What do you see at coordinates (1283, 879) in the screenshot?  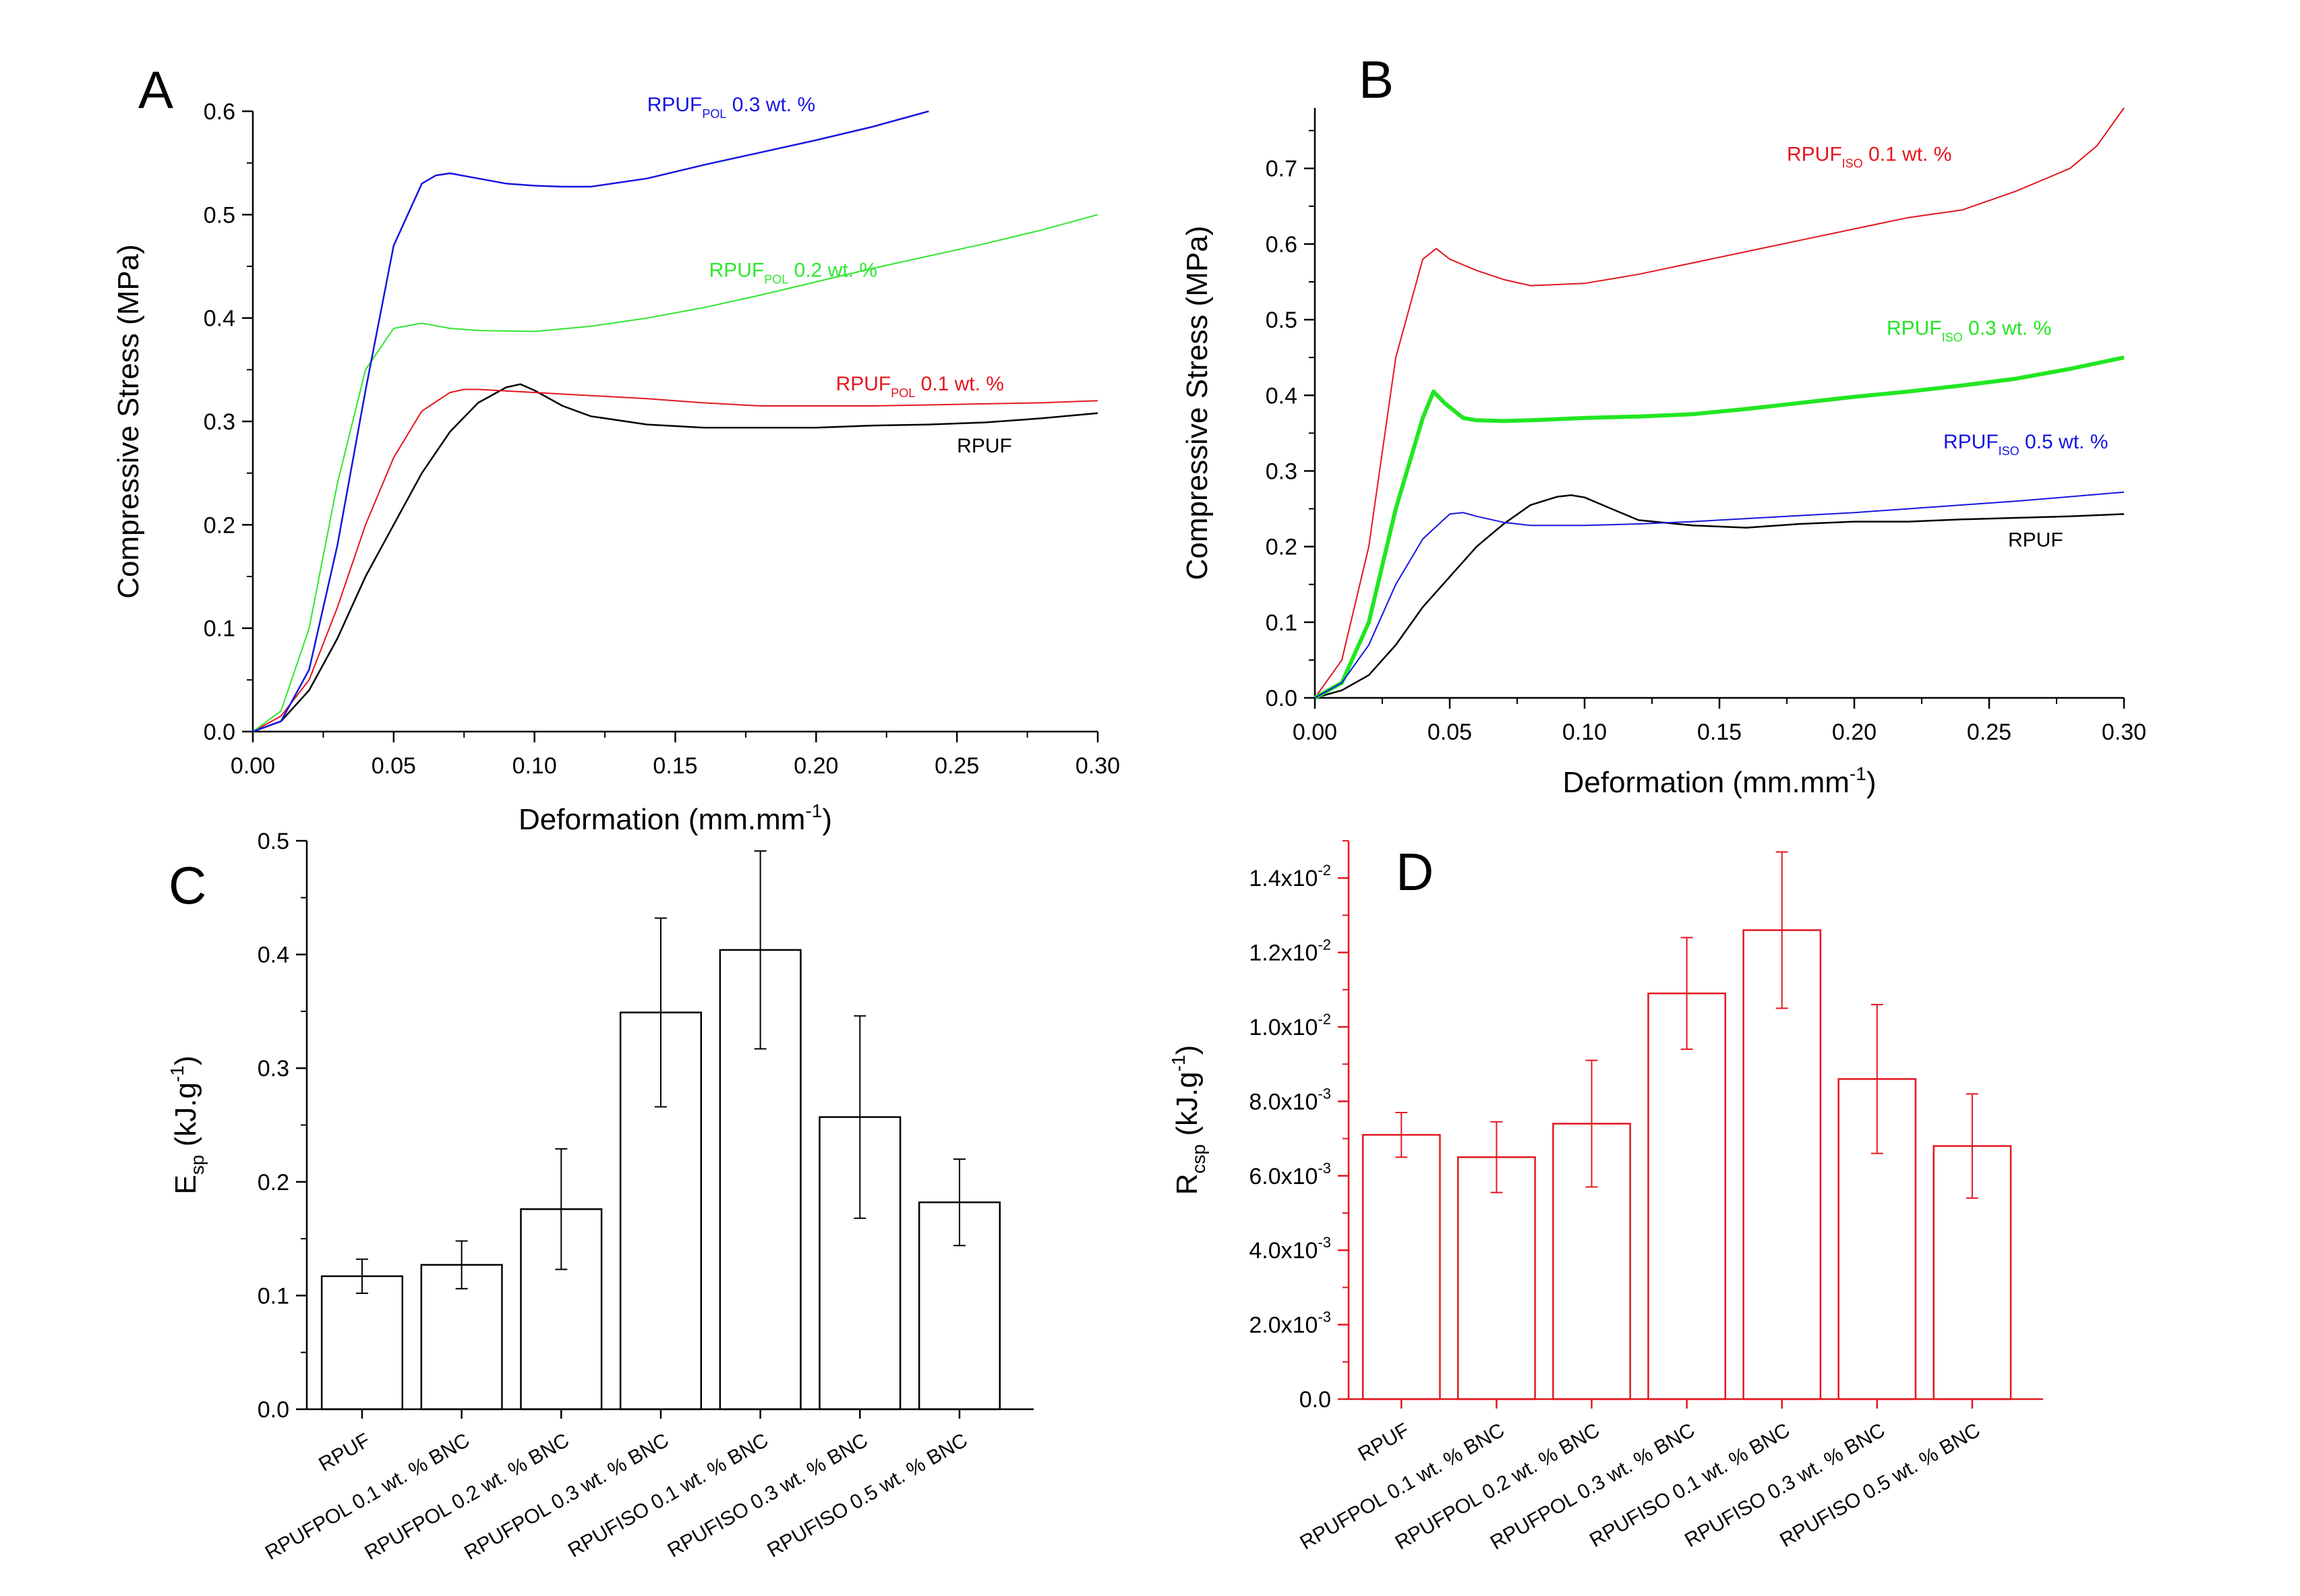 I see `y-tick-label-base: 1.4x10` at bounding box center [1283, 879].